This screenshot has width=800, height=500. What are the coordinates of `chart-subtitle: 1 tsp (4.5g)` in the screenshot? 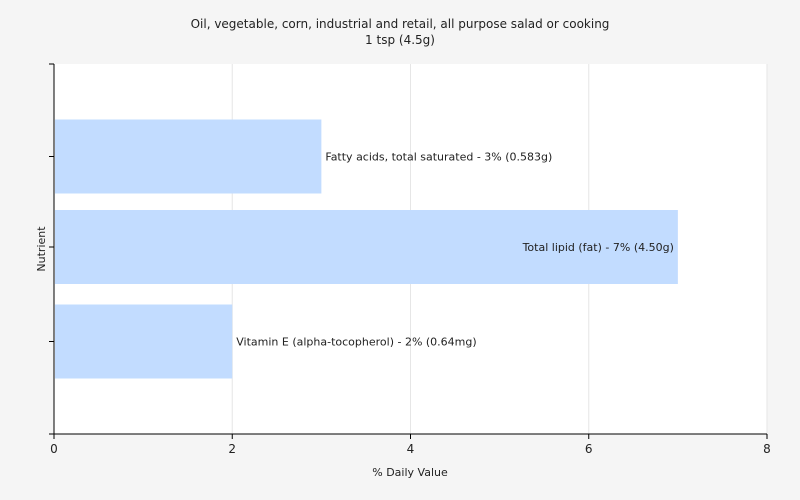 It's located at (400, 40).